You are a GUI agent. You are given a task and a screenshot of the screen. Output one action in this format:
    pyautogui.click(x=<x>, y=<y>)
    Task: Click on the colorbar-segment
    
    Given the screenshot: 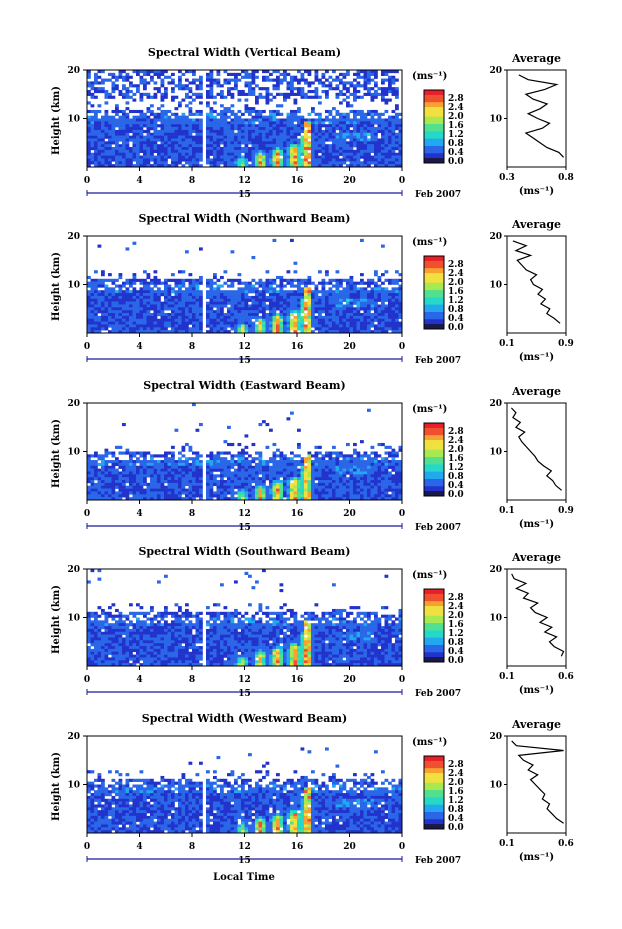 What is the action you would take?
    pyautogui.click(x=434, y=135)
    